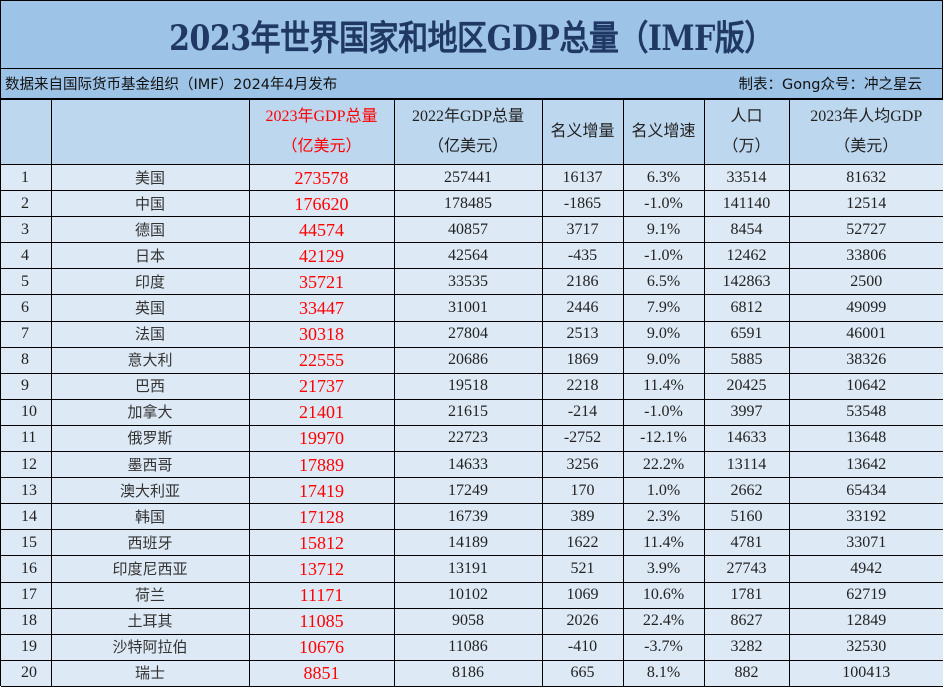  Describe the element at coordinates (746, 412) in the screenshot. I see `cell-population: 3997` at that location.